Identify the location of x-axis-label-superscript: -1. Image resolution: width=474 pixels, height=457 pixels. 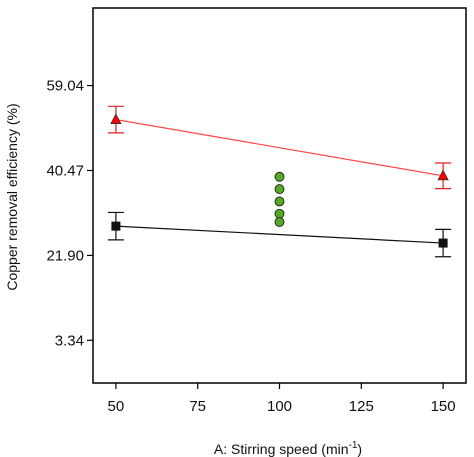
(353, 445).